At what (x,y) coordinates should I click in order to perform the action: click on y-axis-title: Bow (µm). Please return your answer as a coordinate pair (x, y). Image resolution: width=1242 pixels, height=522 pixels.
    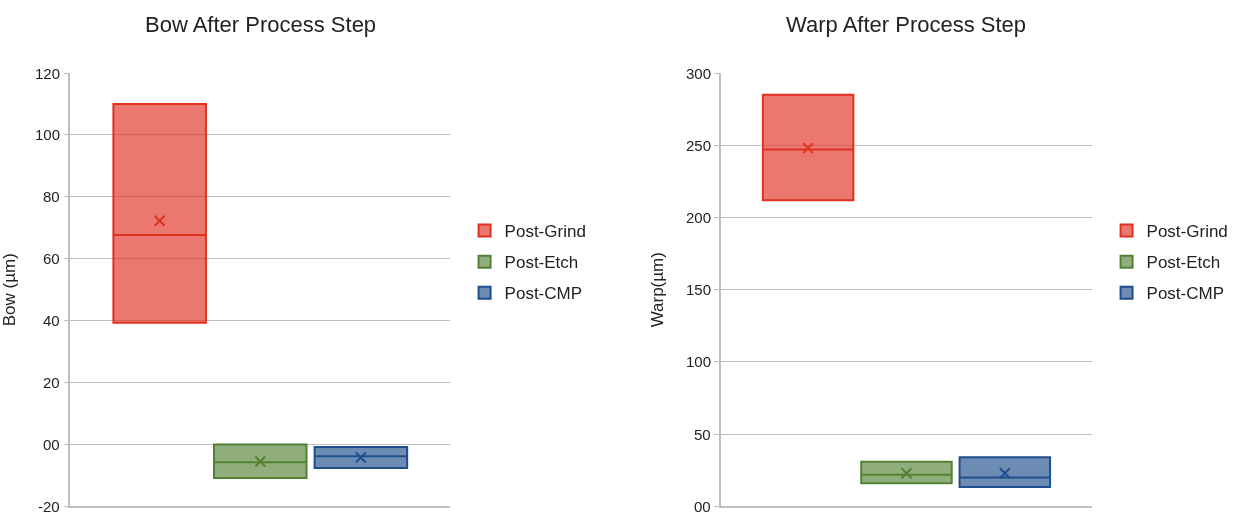
    Looking at the image, I should click on (9, 290).